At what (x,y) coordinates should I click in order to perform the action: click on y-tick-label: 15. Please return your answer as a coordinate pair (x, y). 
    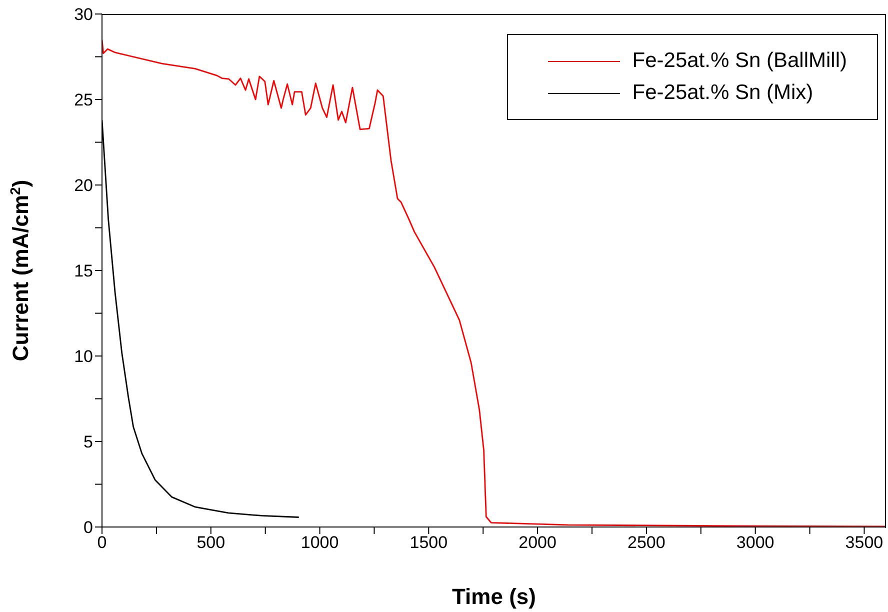
    Looking at the image, I should click on (83, 271).